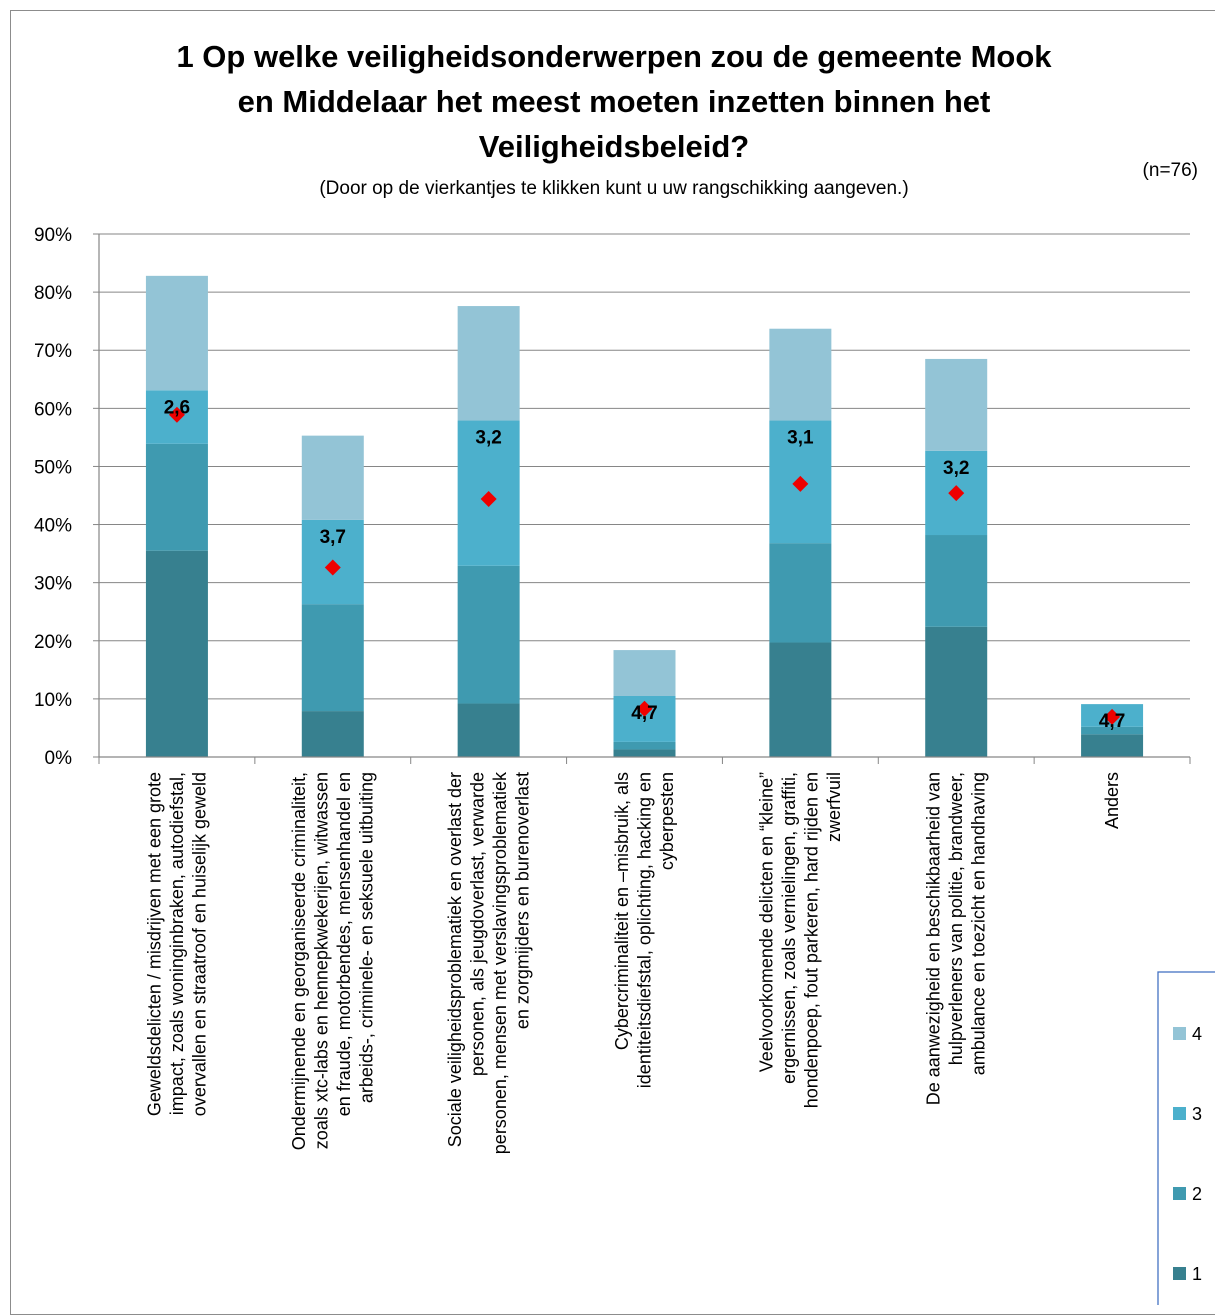 The width and height of the screenshot is (1215, 1315). What do you see at coordinates (614, 146) in the screenshot?
I see `chart-title-line-3: Veiligheidsbeleid?` at bounding box center [614, 146].